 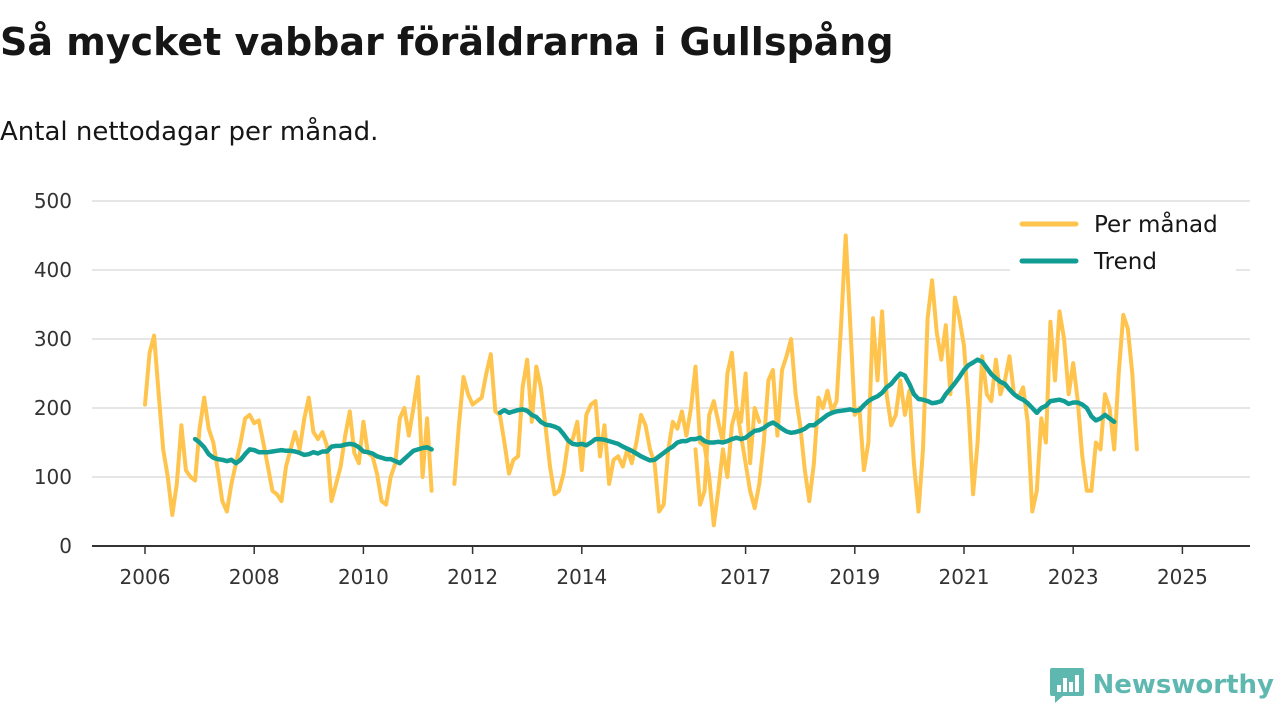 I want to click on x-tick-label: 2012, so click(x=472, y=577).